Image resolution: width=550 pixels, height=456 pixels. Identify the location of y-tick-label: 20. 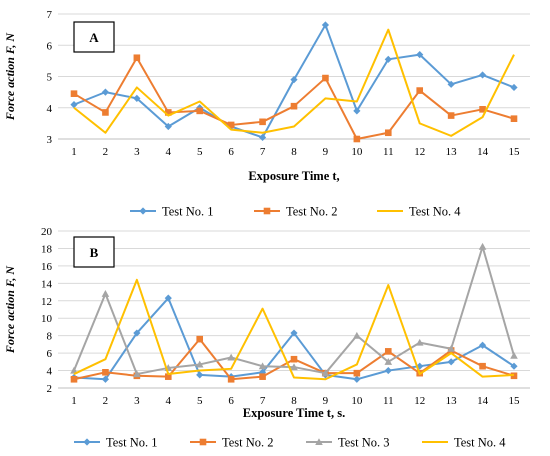
(47, 232).